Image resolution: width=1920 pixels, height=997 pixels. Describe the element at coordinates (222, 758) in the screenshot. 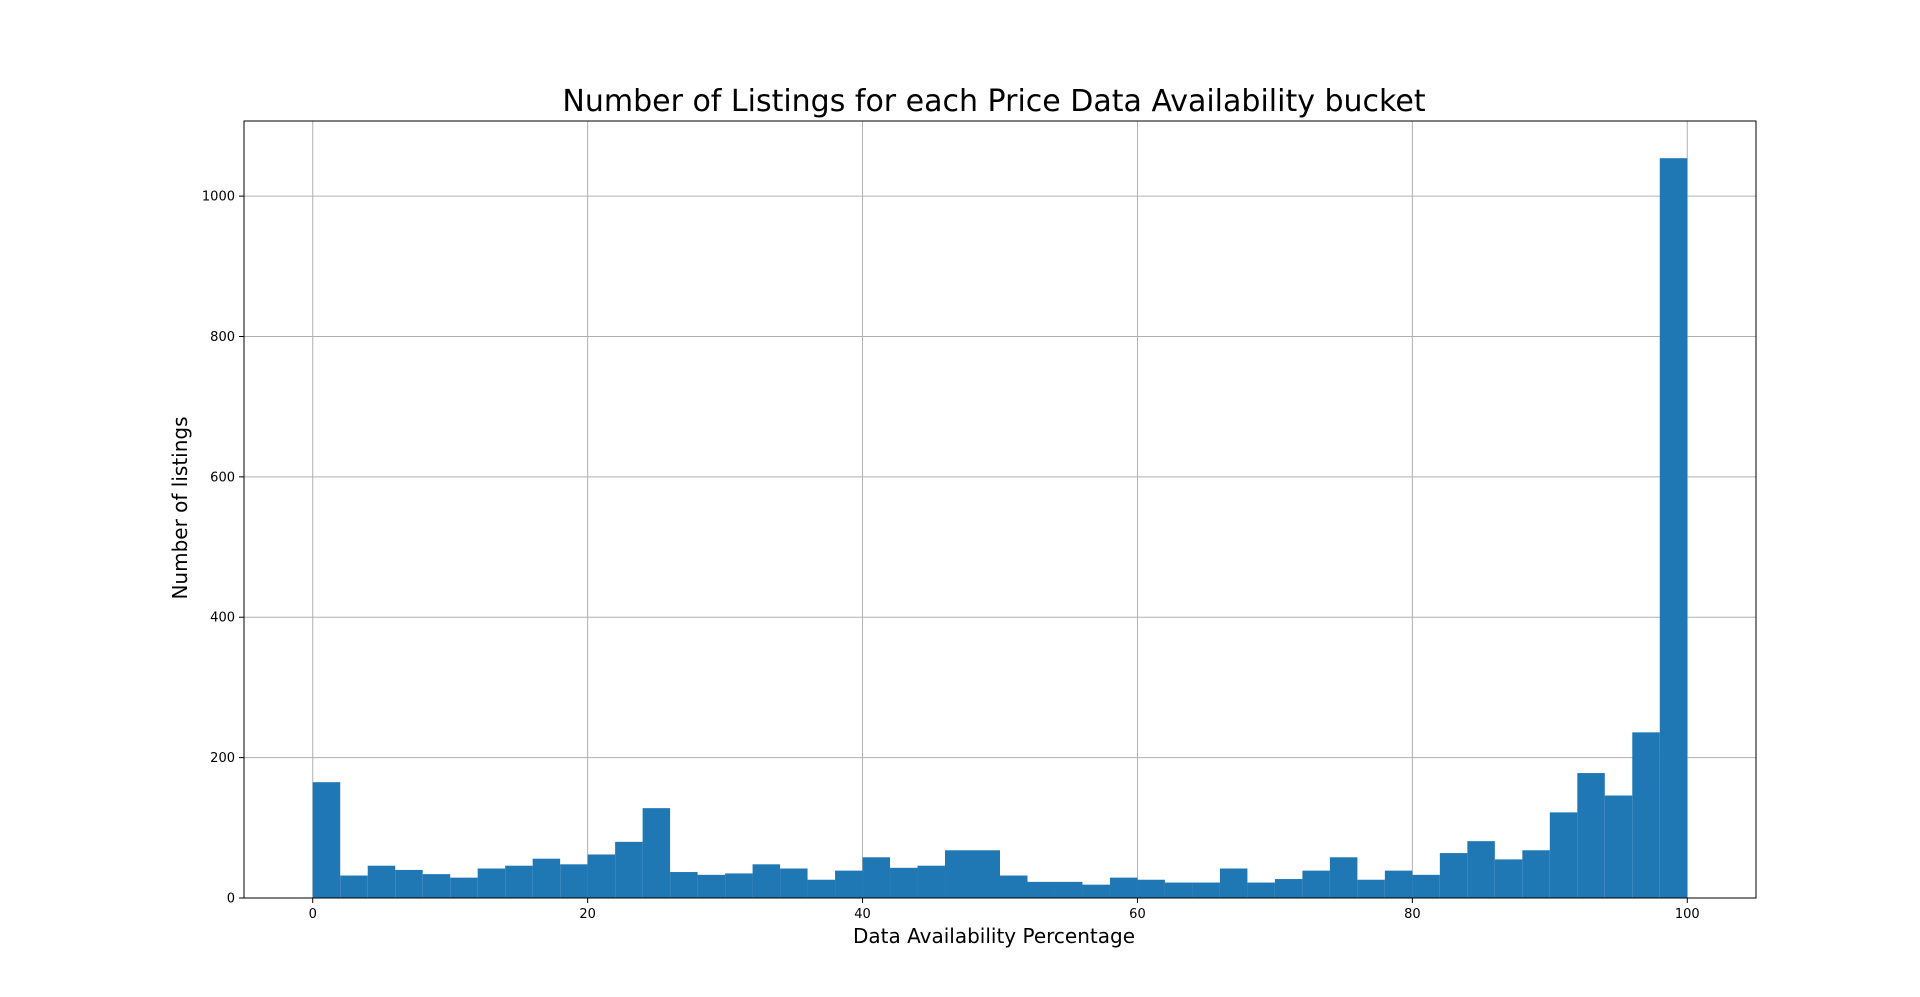

I see `y-tick-label: 200` at that location.